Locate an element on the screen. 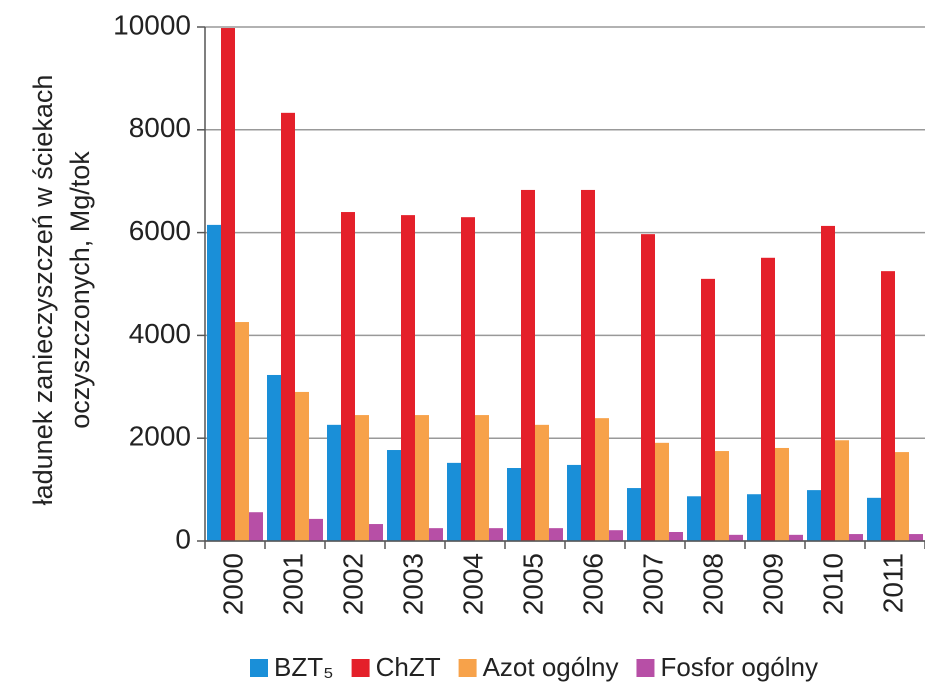 This screenshot has height=693, width=925. x-tick-label: 2001 is located at coordinates (292, 584).